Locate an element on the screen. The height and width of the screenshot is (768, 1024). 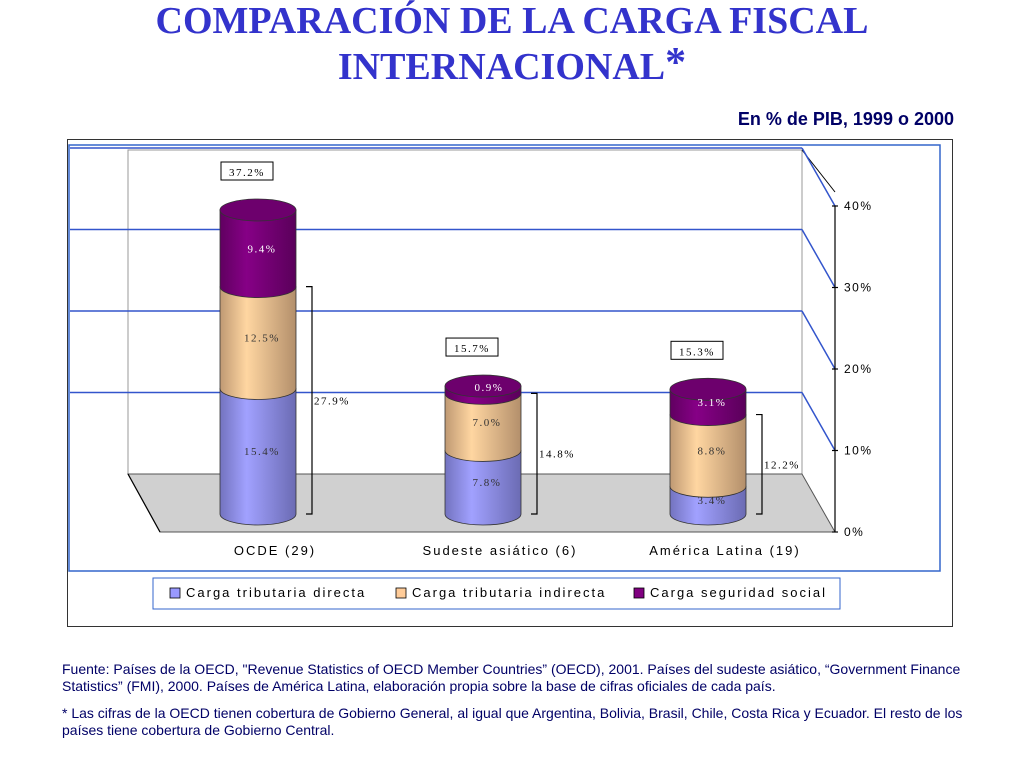
chart-title-line1: COMPARACIÓN DE LA CARGA FISCAL is located at coordinates (512, 21).